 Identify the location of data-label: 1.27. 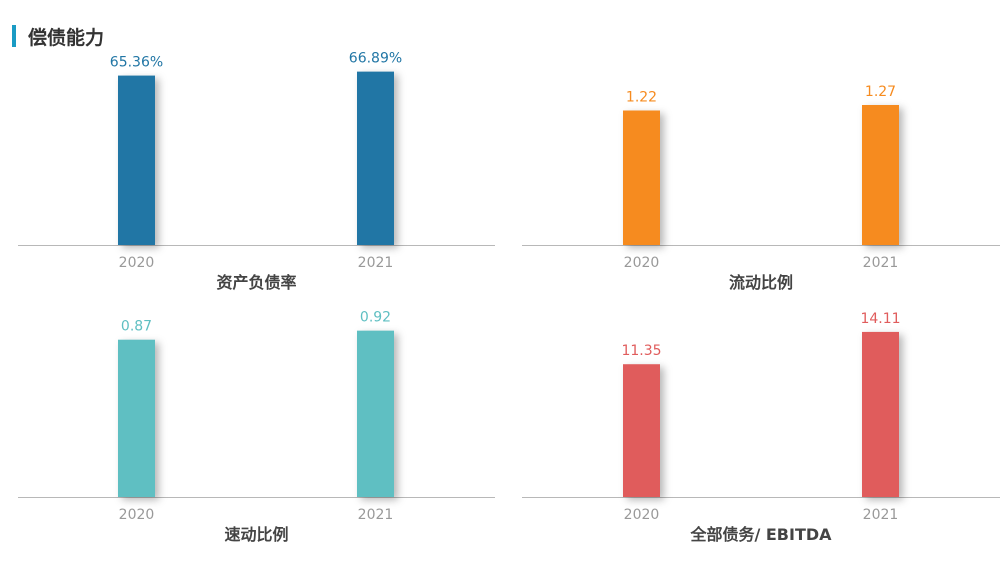
(880, 92).